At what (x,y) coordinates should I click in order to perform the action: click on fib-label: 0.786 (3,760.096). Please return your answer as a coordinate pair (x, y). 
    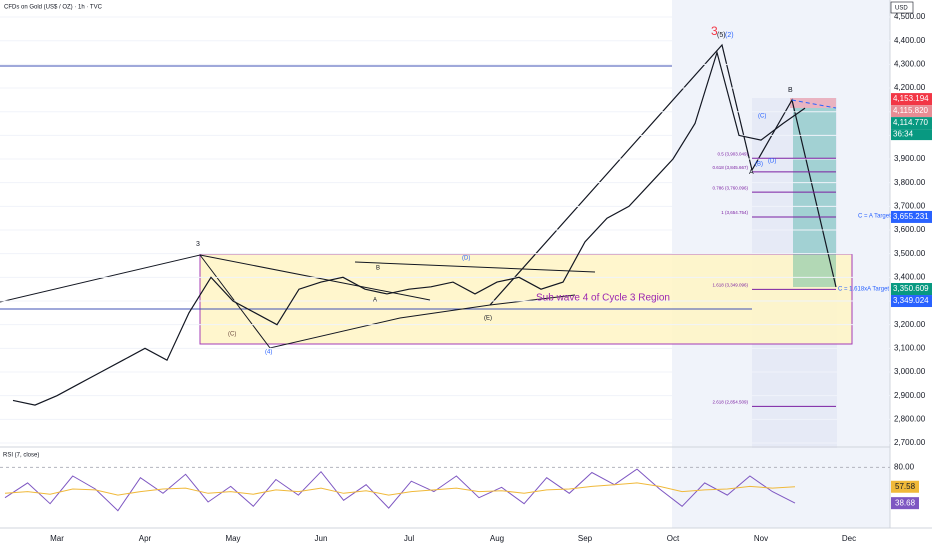
    Looking at the image, I should click on (730, 187).